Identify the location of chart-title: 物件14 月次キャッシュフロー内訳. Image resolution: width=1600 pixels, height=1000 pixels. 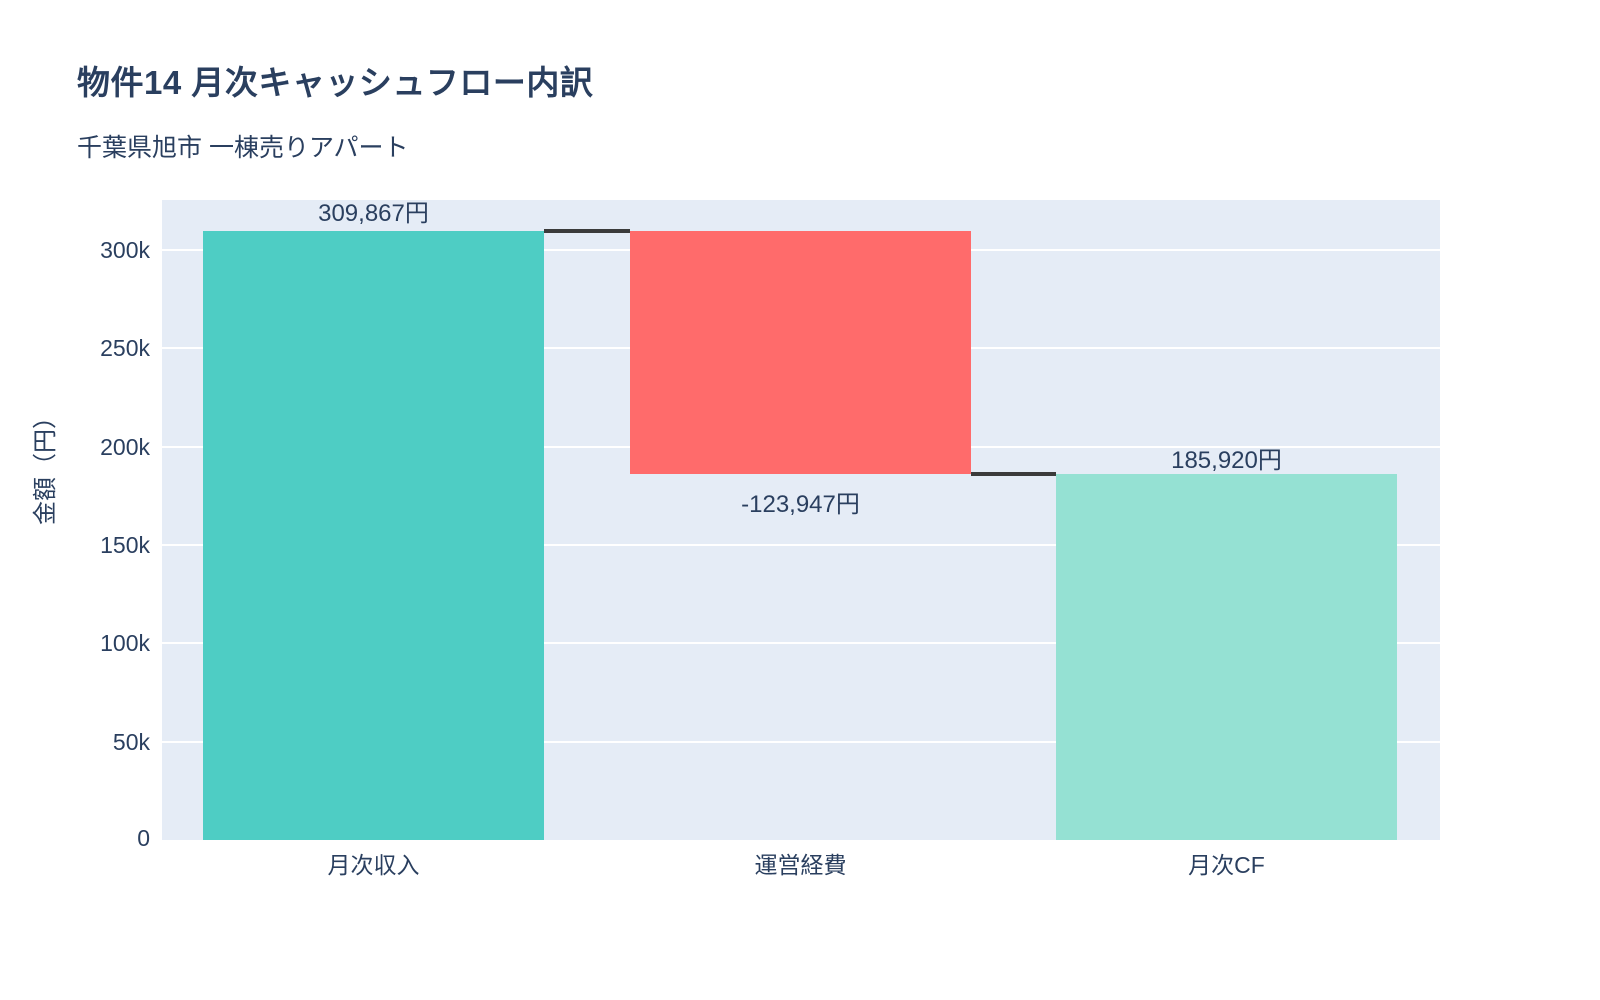
(335, 82).